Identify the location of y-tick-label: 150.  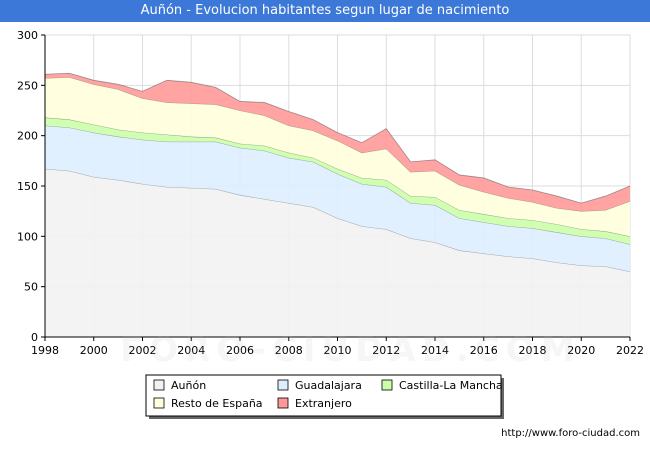
(27, 186).